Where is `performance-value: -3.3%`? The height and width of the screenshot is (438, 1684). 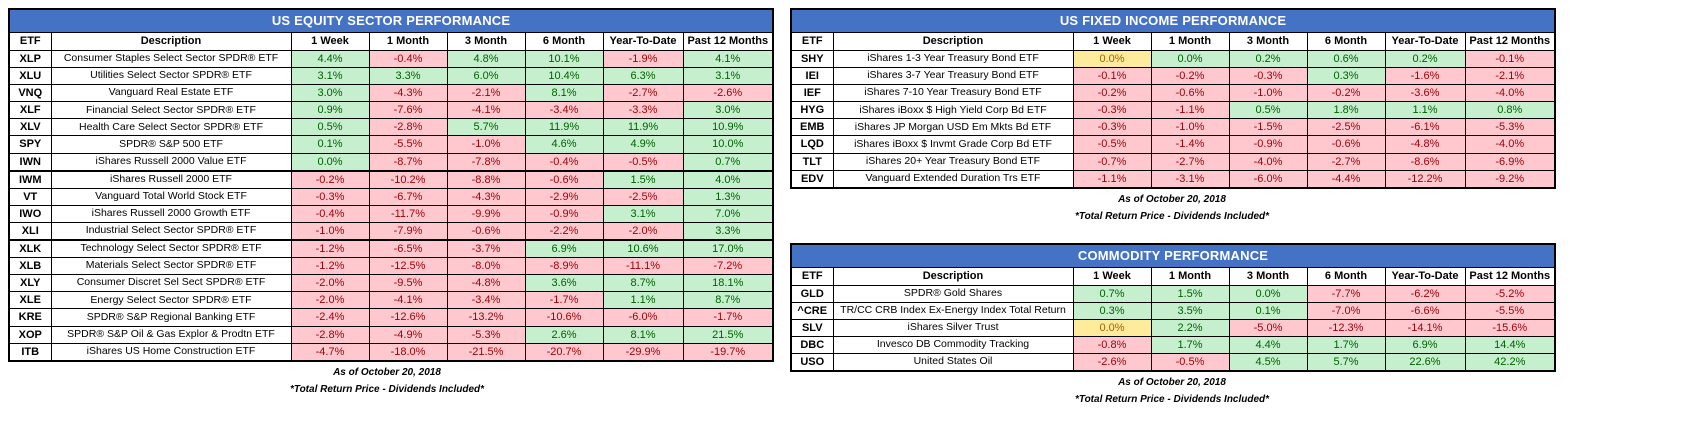
performance-value: -3.3% is located at coordinates (643, 110).